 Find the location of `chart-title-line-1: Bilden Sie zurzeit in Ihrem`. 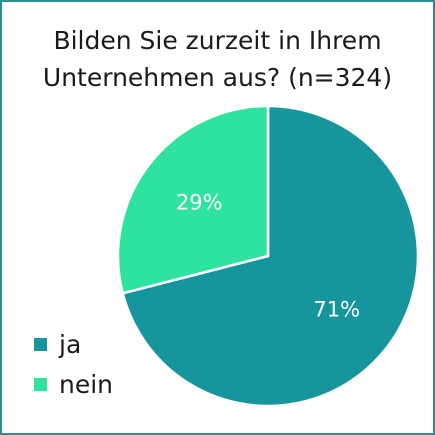

chart-title-line-1: Bilden Sie zurzeit in Ihrem is located at coordinates (217, 40).